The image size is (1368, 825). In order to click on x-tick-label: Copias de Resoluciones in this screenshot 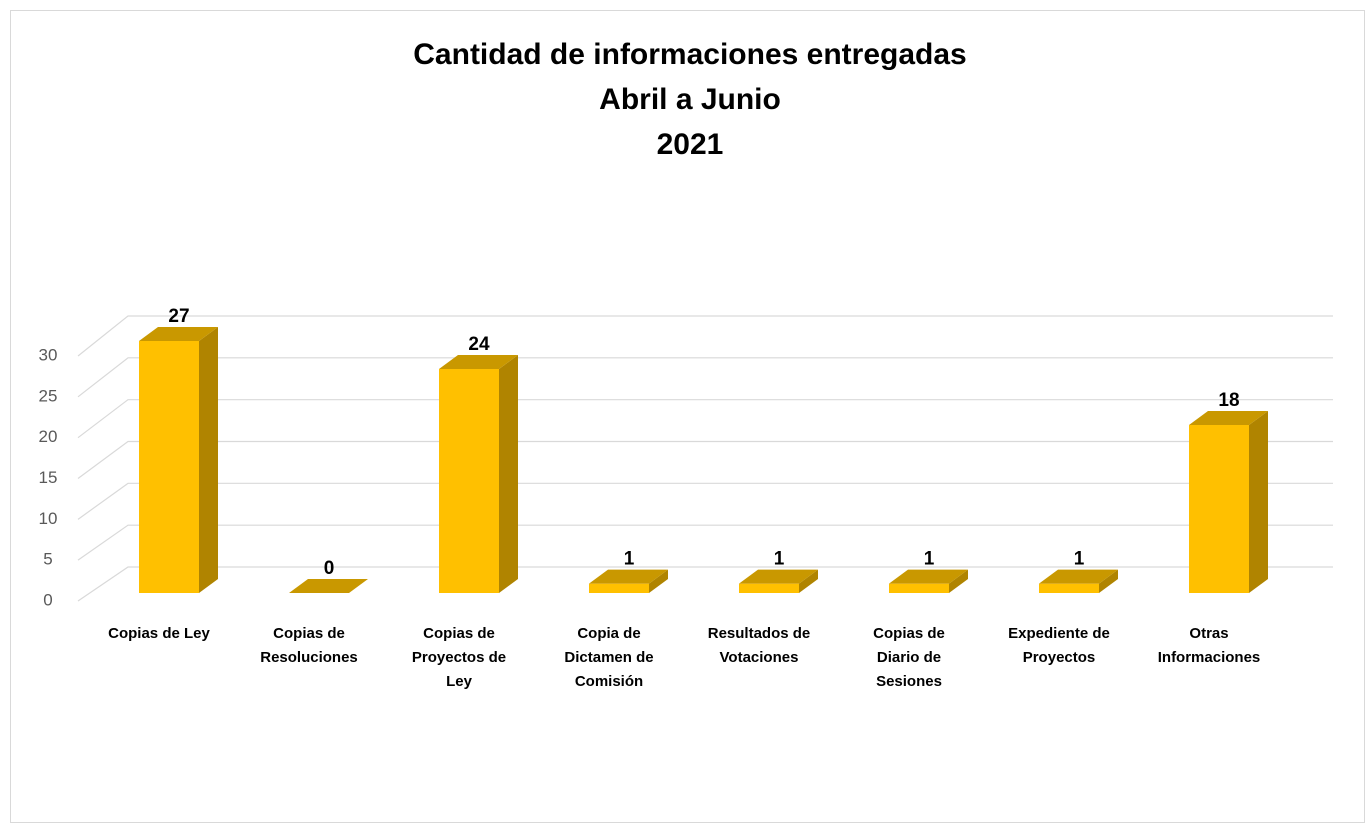, I will do `click(309, 645)`.